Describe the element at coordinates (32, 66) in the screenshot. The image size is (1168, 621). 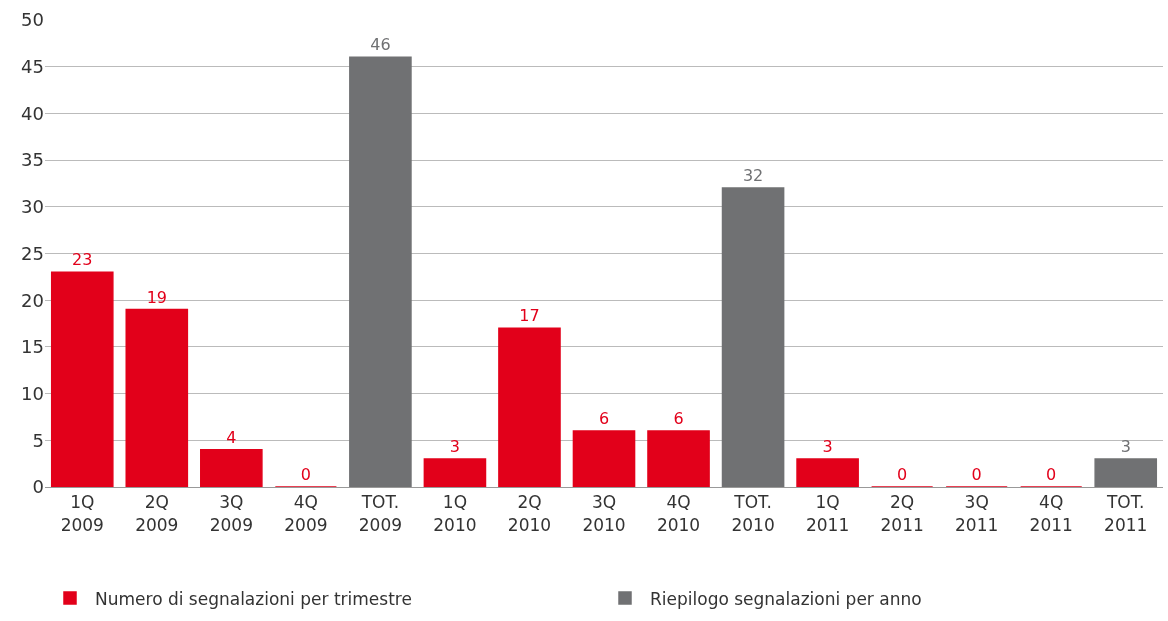
I see `y-tick-label: 45` at that location.